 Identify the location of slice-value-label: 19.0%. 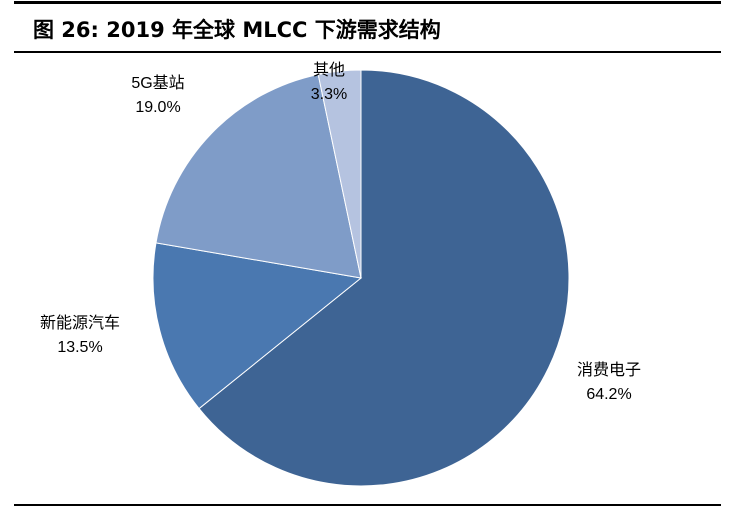
(157, 107).